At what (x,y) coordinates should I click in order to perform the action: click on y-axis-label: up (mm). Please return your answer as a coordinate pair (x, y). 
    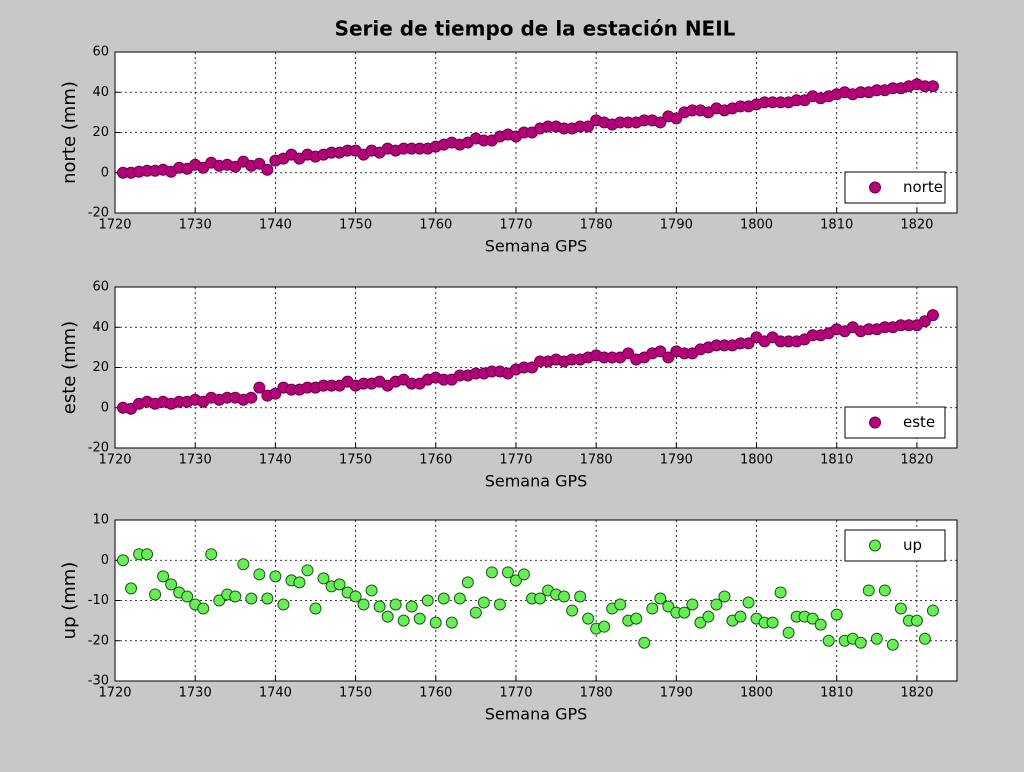
    Looking at the image, I should click on (69, 601).